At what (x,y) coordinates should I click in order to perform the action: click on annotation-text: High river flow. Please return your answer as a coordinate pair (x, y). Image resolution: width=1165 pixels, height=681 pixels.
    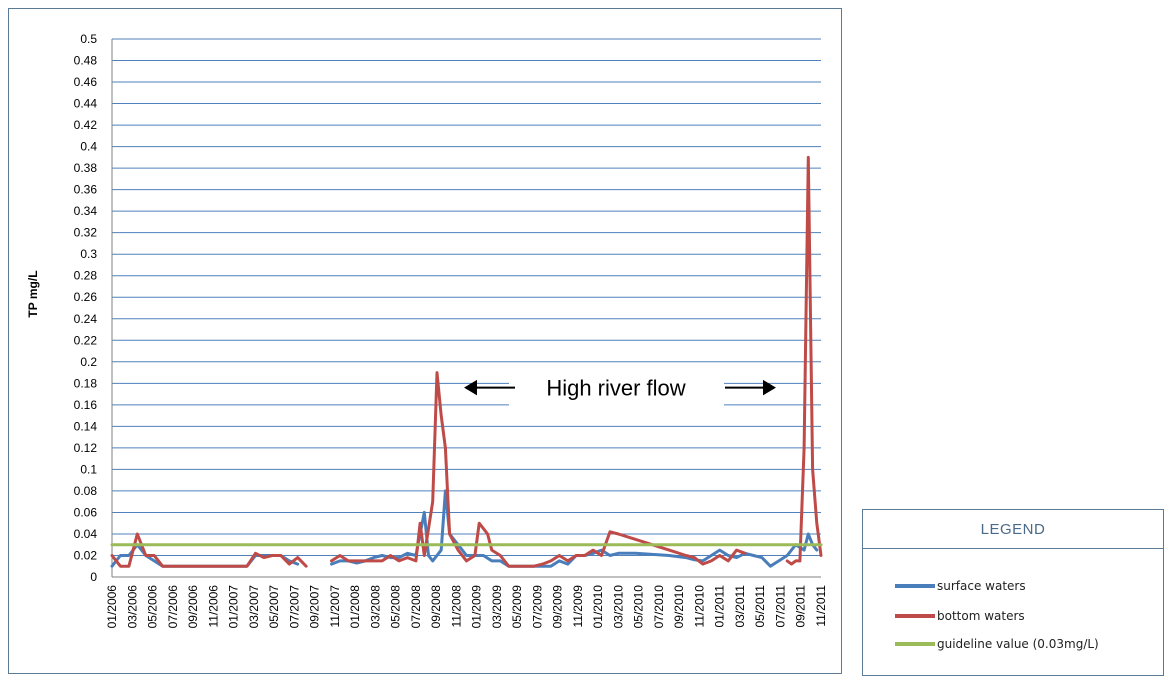
    Looking at the image, I should click on (615, 388).